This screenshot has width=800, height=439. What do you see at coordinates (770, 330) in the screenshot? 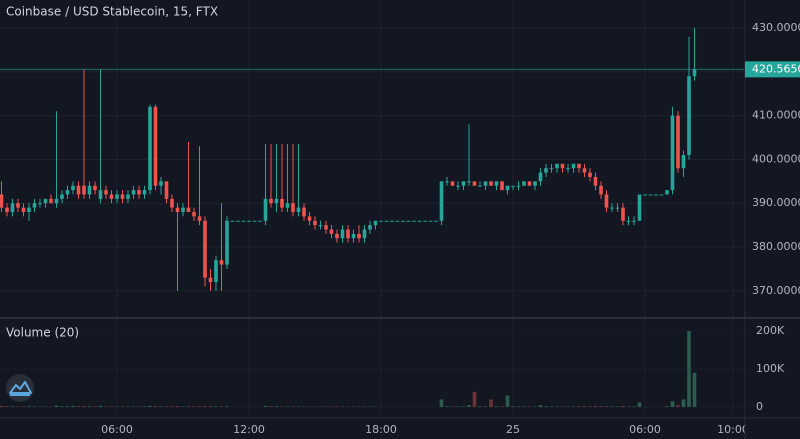
I see `volume-tick-label: 200K` at bounding box center [770, 330].